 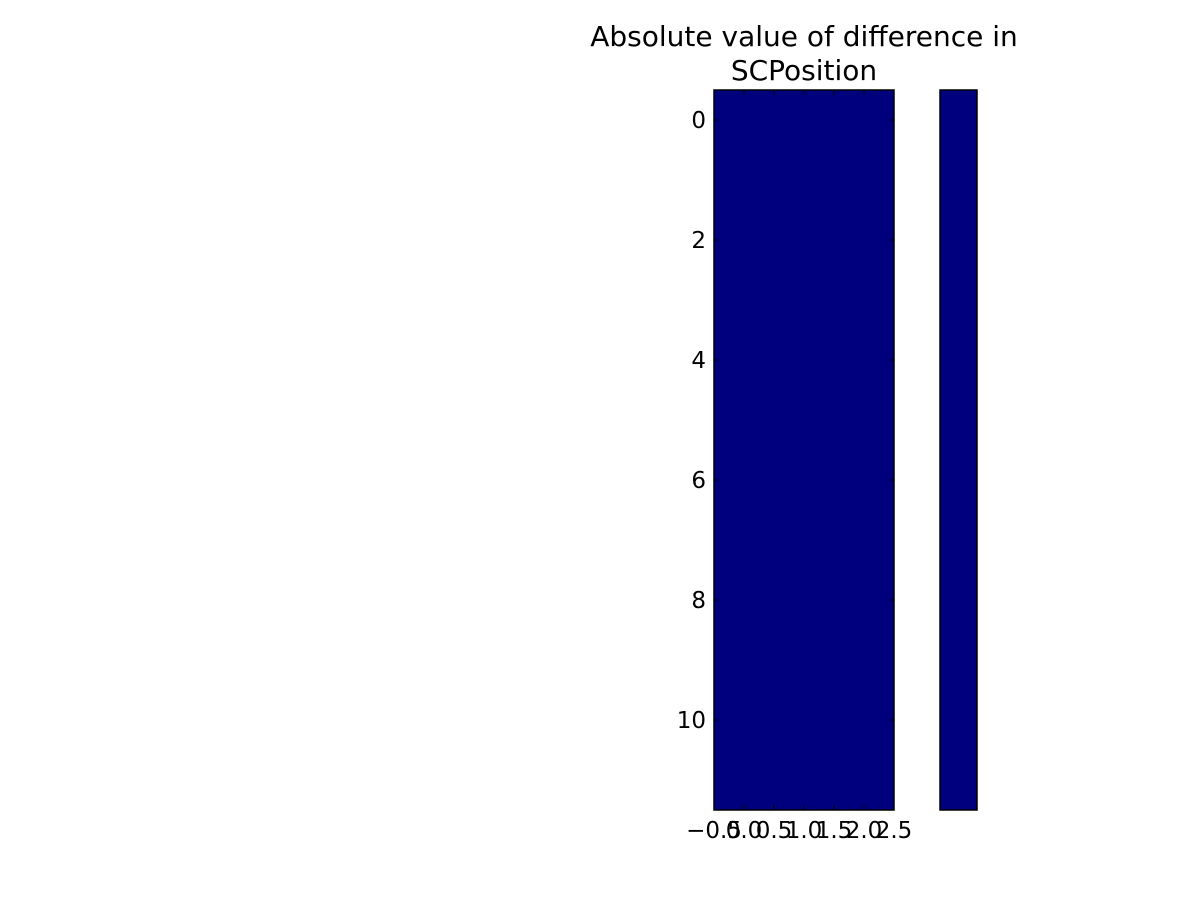 What do you see at coordinates (698, 601) in the screenshot?
I see `y-tick-label: 8` at bounding box center [698, 601].